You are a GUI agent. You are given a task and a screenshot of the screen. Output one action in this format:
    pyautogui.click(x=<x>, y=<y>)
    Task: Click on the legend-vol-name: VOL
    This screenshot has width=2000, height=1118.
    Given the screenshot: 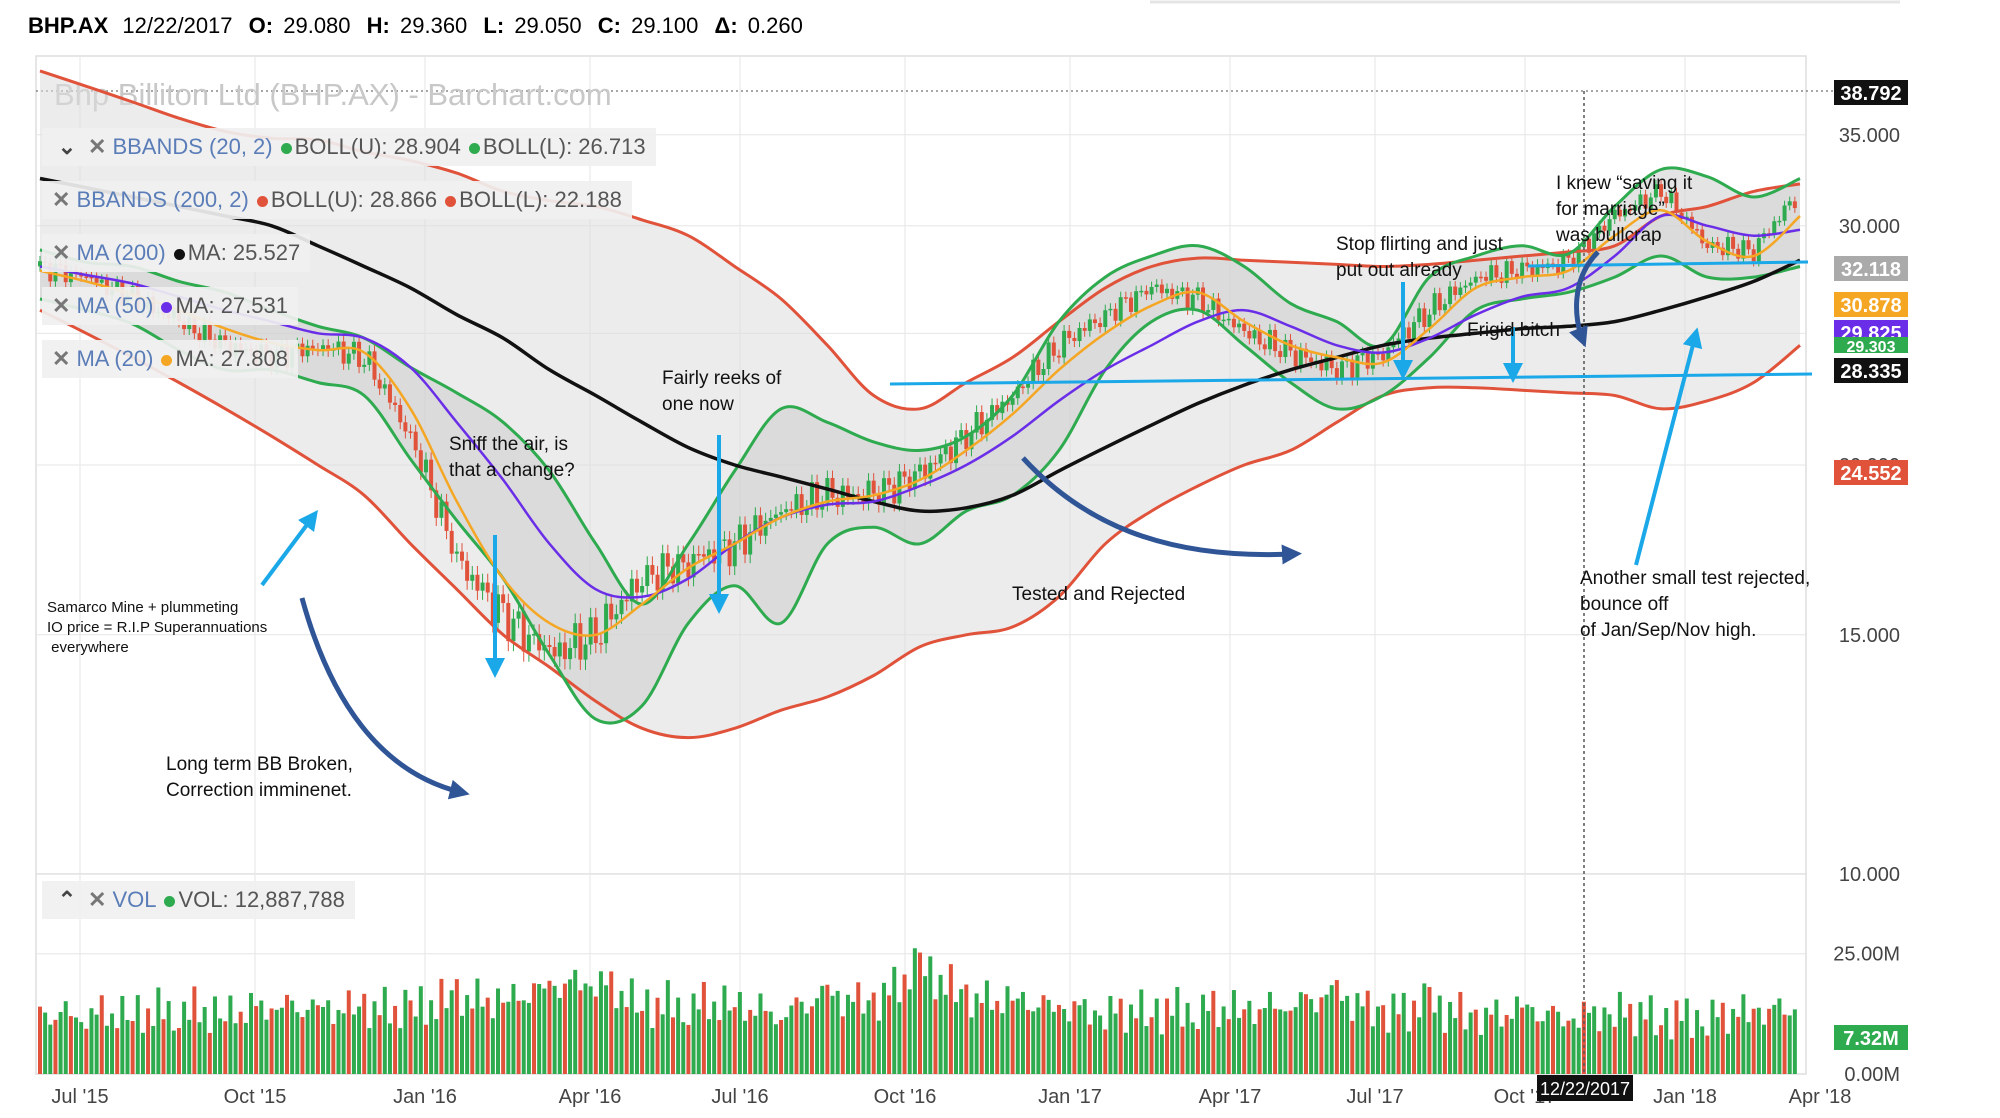 What is the action you would take?
    pyautogui.click(x=134, y=899)
    